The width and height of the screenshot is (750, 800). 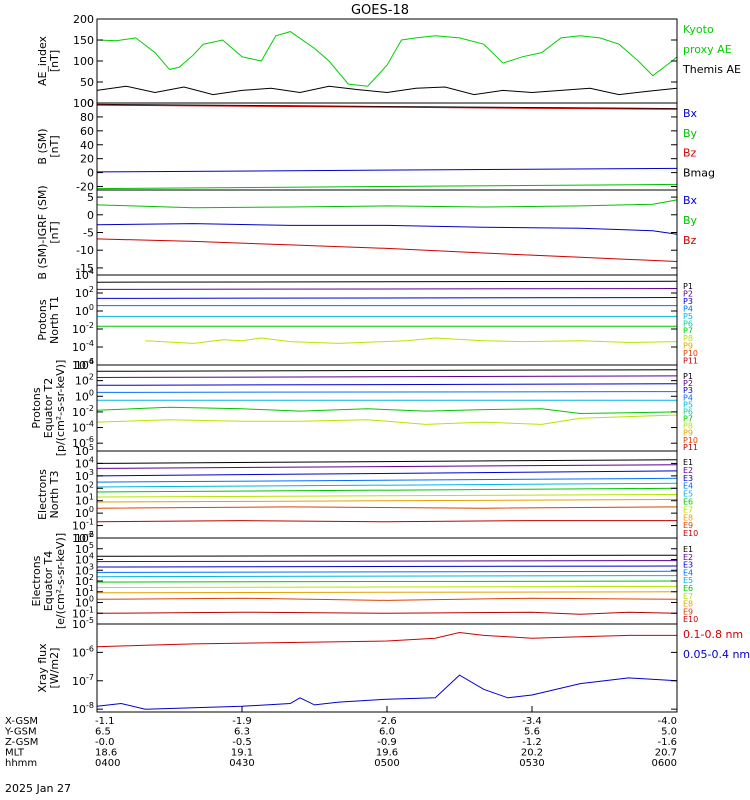 I want to click on x-axis-value: 0500, so click(x=386, y=763).